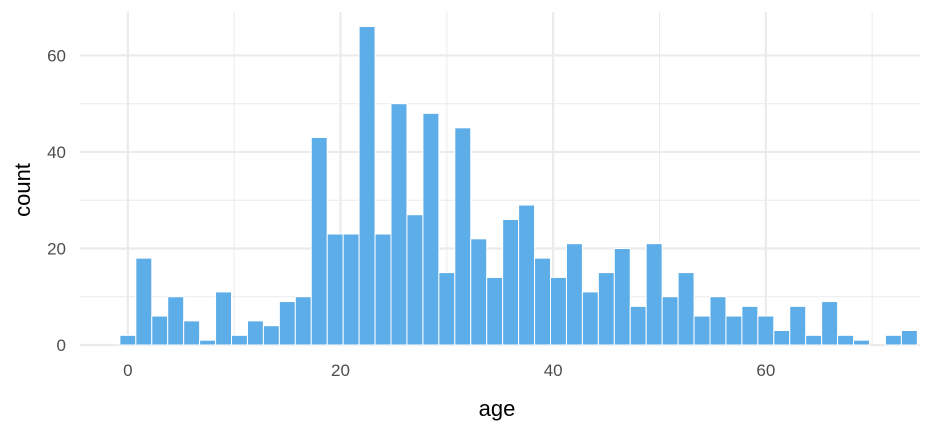 The height and width of the screenshot is (432, 936). I want to click on y-tick-label: 0, so click(61, 345).